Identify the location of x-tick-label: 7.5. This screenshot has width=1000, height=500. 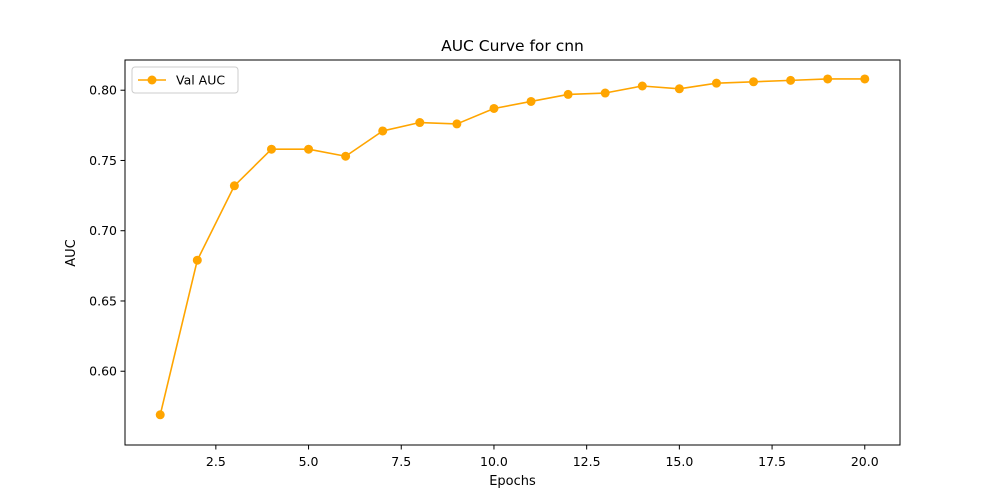
(401, 461).